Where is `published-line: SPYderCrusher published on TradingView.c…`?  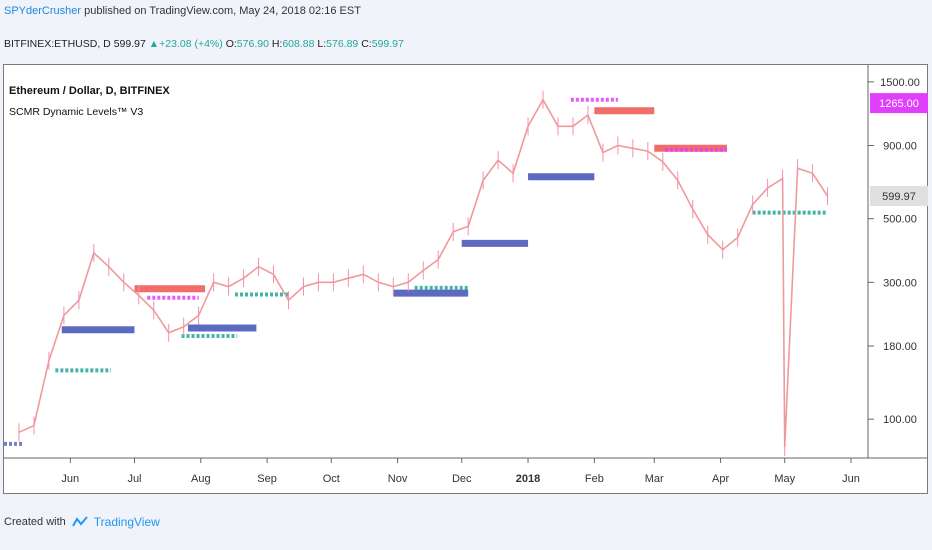 published-line: SPYderCrusher published on TradingView.c… is located at coordinates (182, 11).